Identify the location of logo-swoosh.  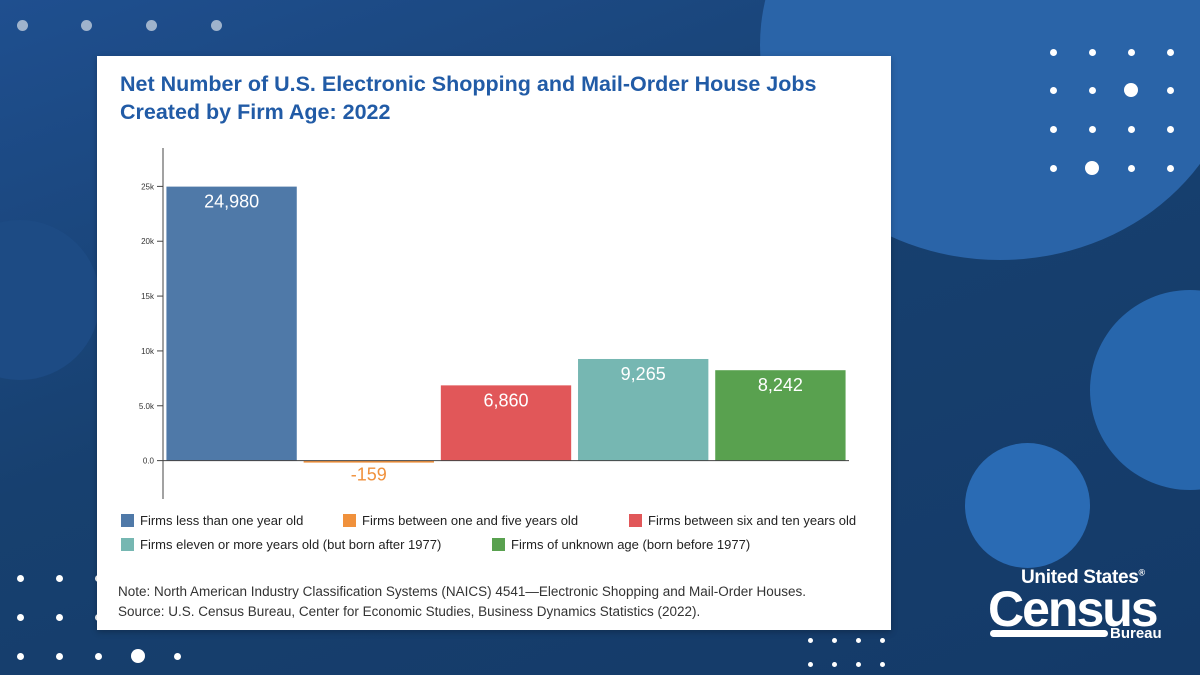
(1049, 633).